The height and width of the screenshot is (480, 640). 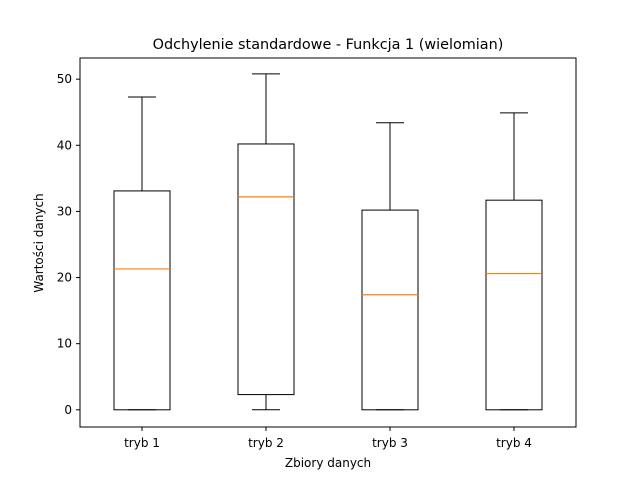 I want to click on y-tick-label: 30, so click(x=64, y=211).